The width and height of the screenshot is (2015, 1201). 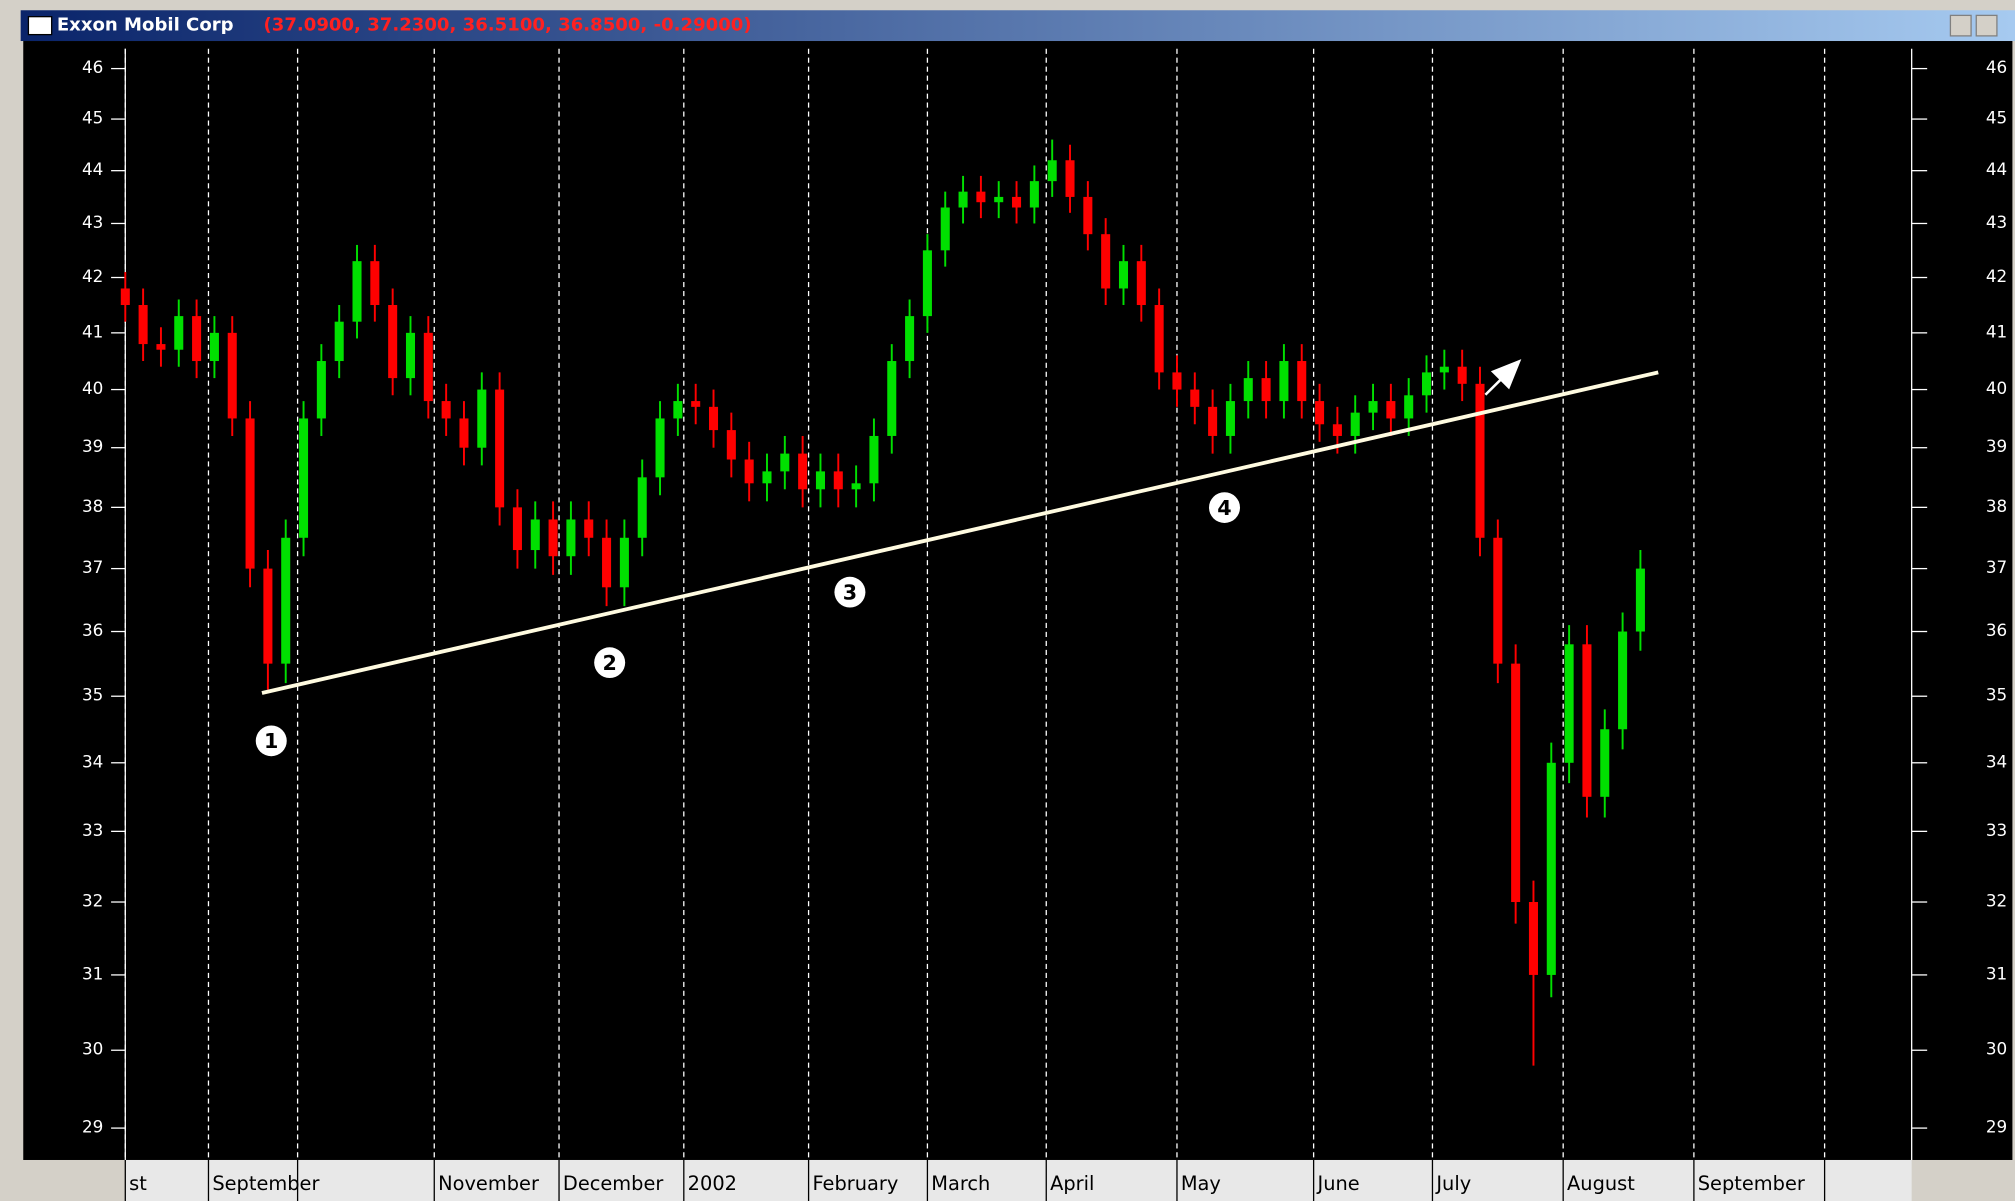 What do you see at coordinates (1996, 1049) in the screenshot?
I see `y2-tick-label: 30` at bounding box center [1996, 1049].